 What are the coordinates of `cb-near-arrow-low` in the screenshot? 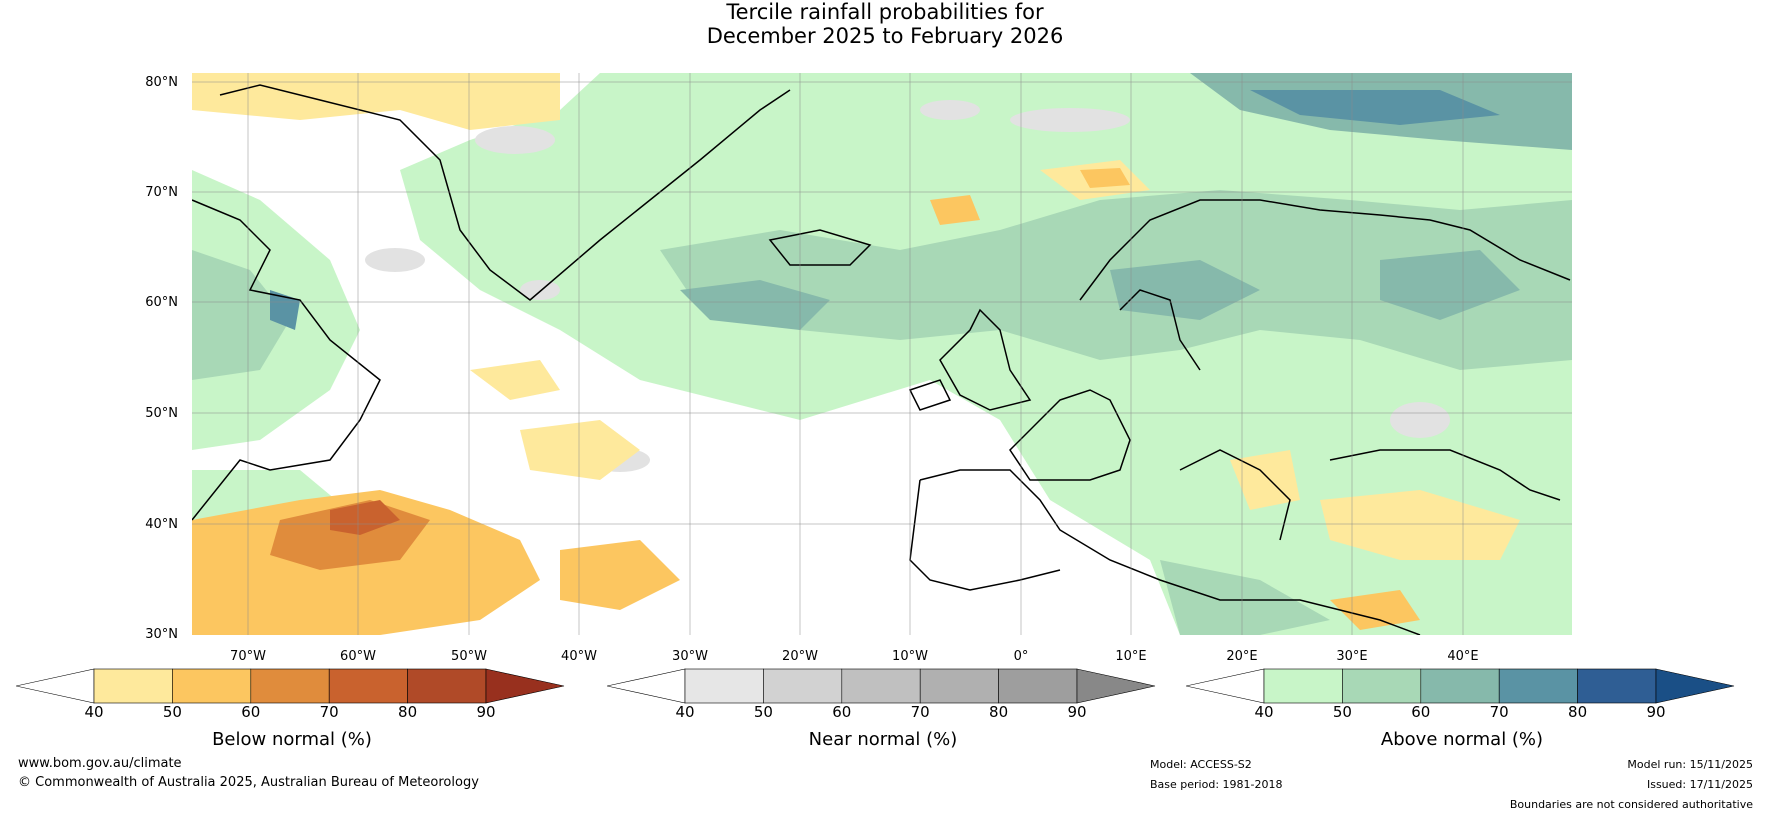 It's located at (646, 686).